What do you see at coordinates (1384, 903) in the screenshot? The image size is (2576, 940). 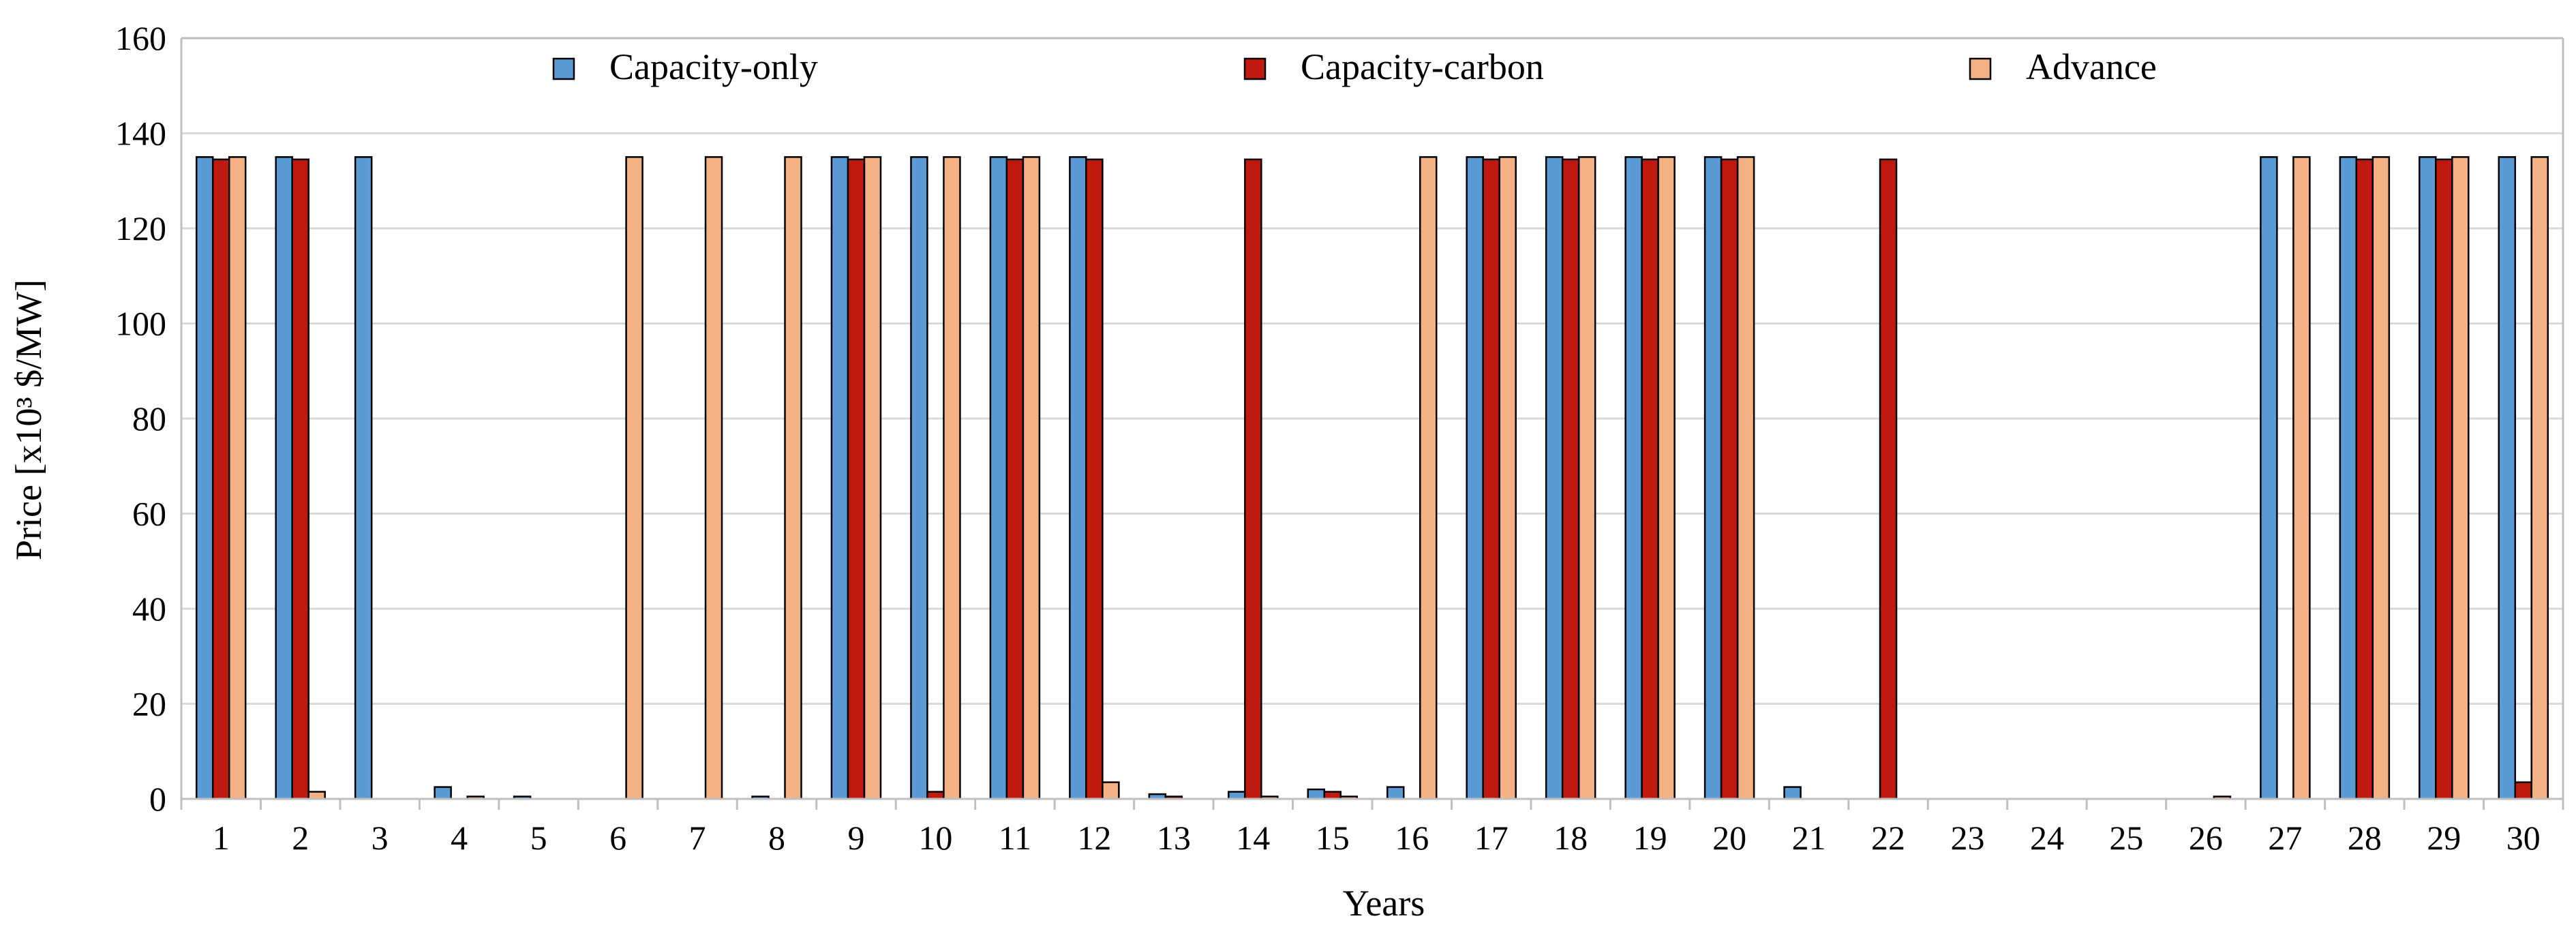 I see `x-axis-title: Years` at bounding box center [1384, 903].